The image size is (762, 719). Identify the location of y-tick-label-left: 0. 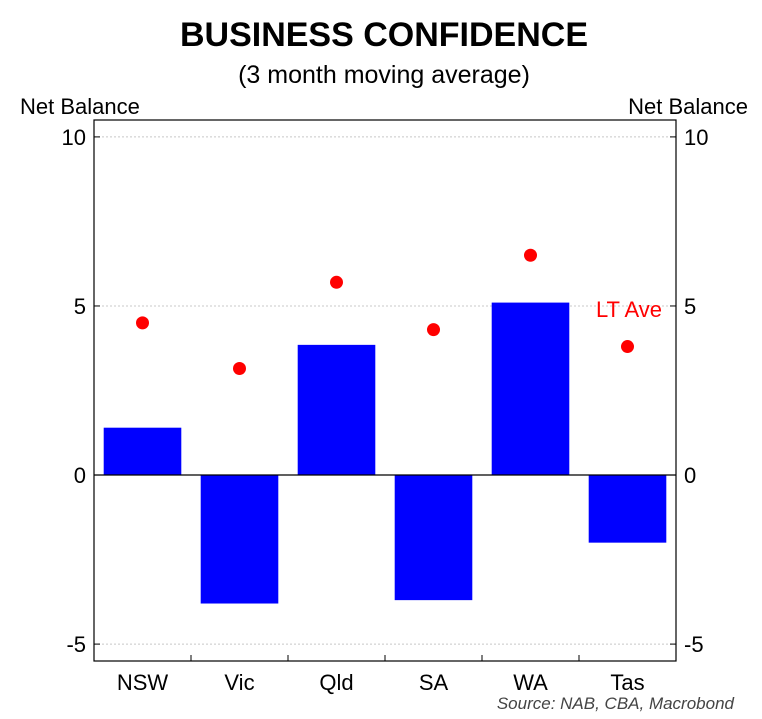
(80, 475).